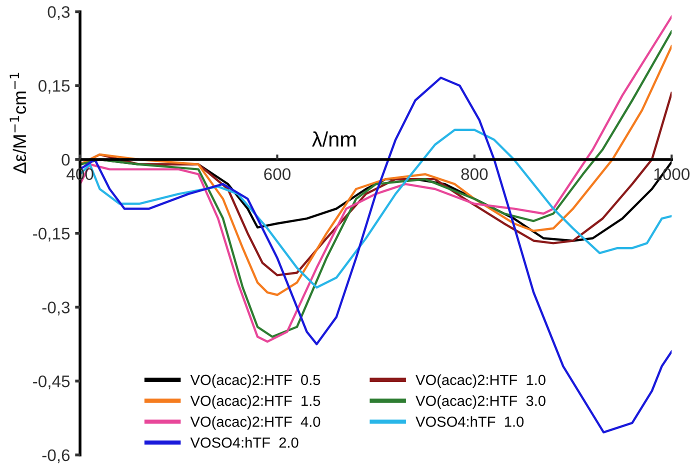 Image resolution: width=696 pixels, height=469 pixels. What do you see at coordinates (481, 402) in the screenshot?
I see `legend-label: VO(acac)2:HTF 3.0` at bounding box center [481, 402].